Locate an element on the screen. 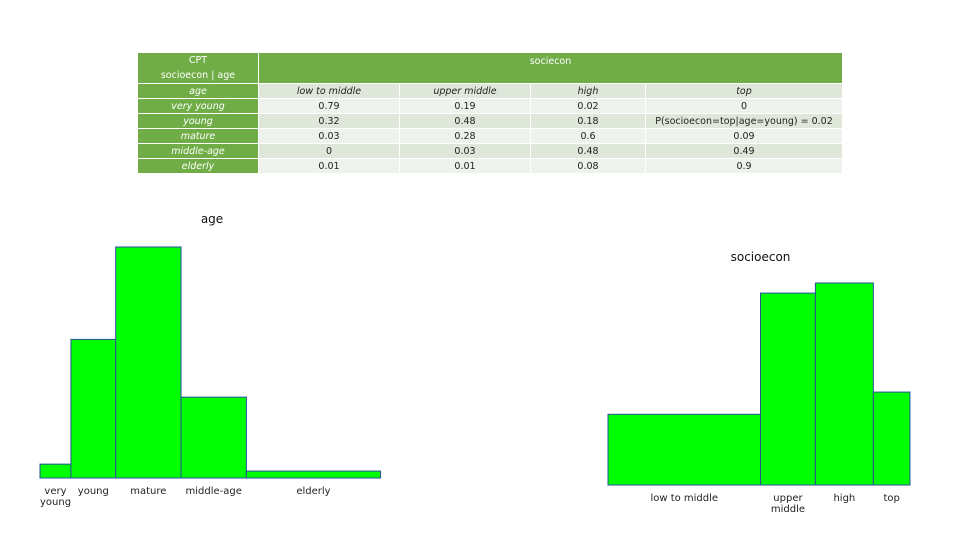 This screenshot has height=540, width=960. x-tick-label: high is located at coordinates (844, 498).